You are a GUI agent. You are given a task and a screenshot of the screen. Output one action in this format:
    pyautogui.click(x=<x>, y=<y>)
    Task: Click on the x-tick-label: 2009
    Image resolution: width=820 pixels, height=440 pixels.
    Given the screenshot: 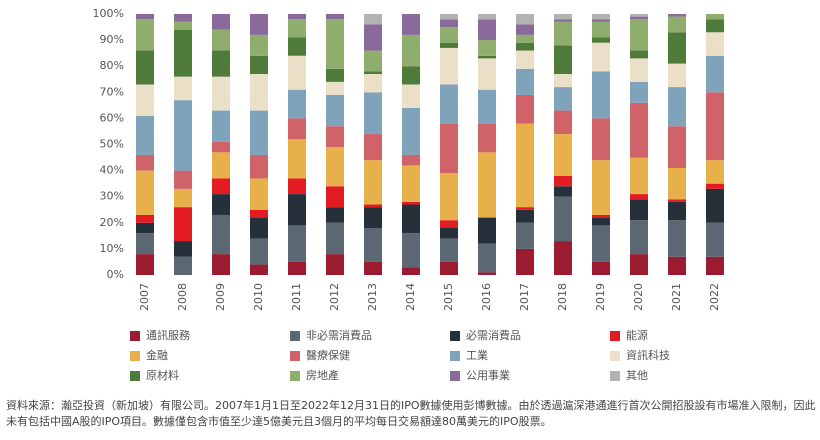 What is the action you would take?
    pyautogui.click(x=220, y=297)
    